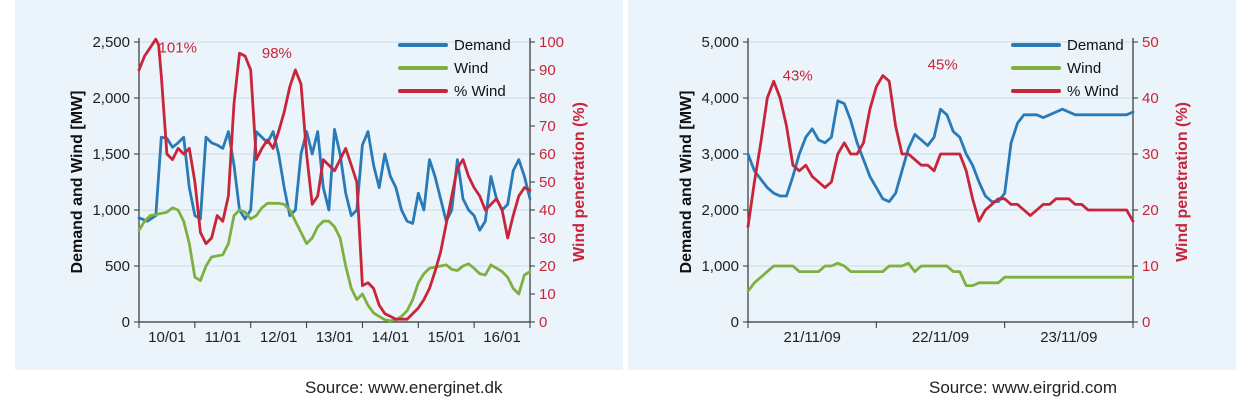 The height and width of the screenshot is (406, 1243). I want to click on peak-annotation: 45%, so click(943, 64).